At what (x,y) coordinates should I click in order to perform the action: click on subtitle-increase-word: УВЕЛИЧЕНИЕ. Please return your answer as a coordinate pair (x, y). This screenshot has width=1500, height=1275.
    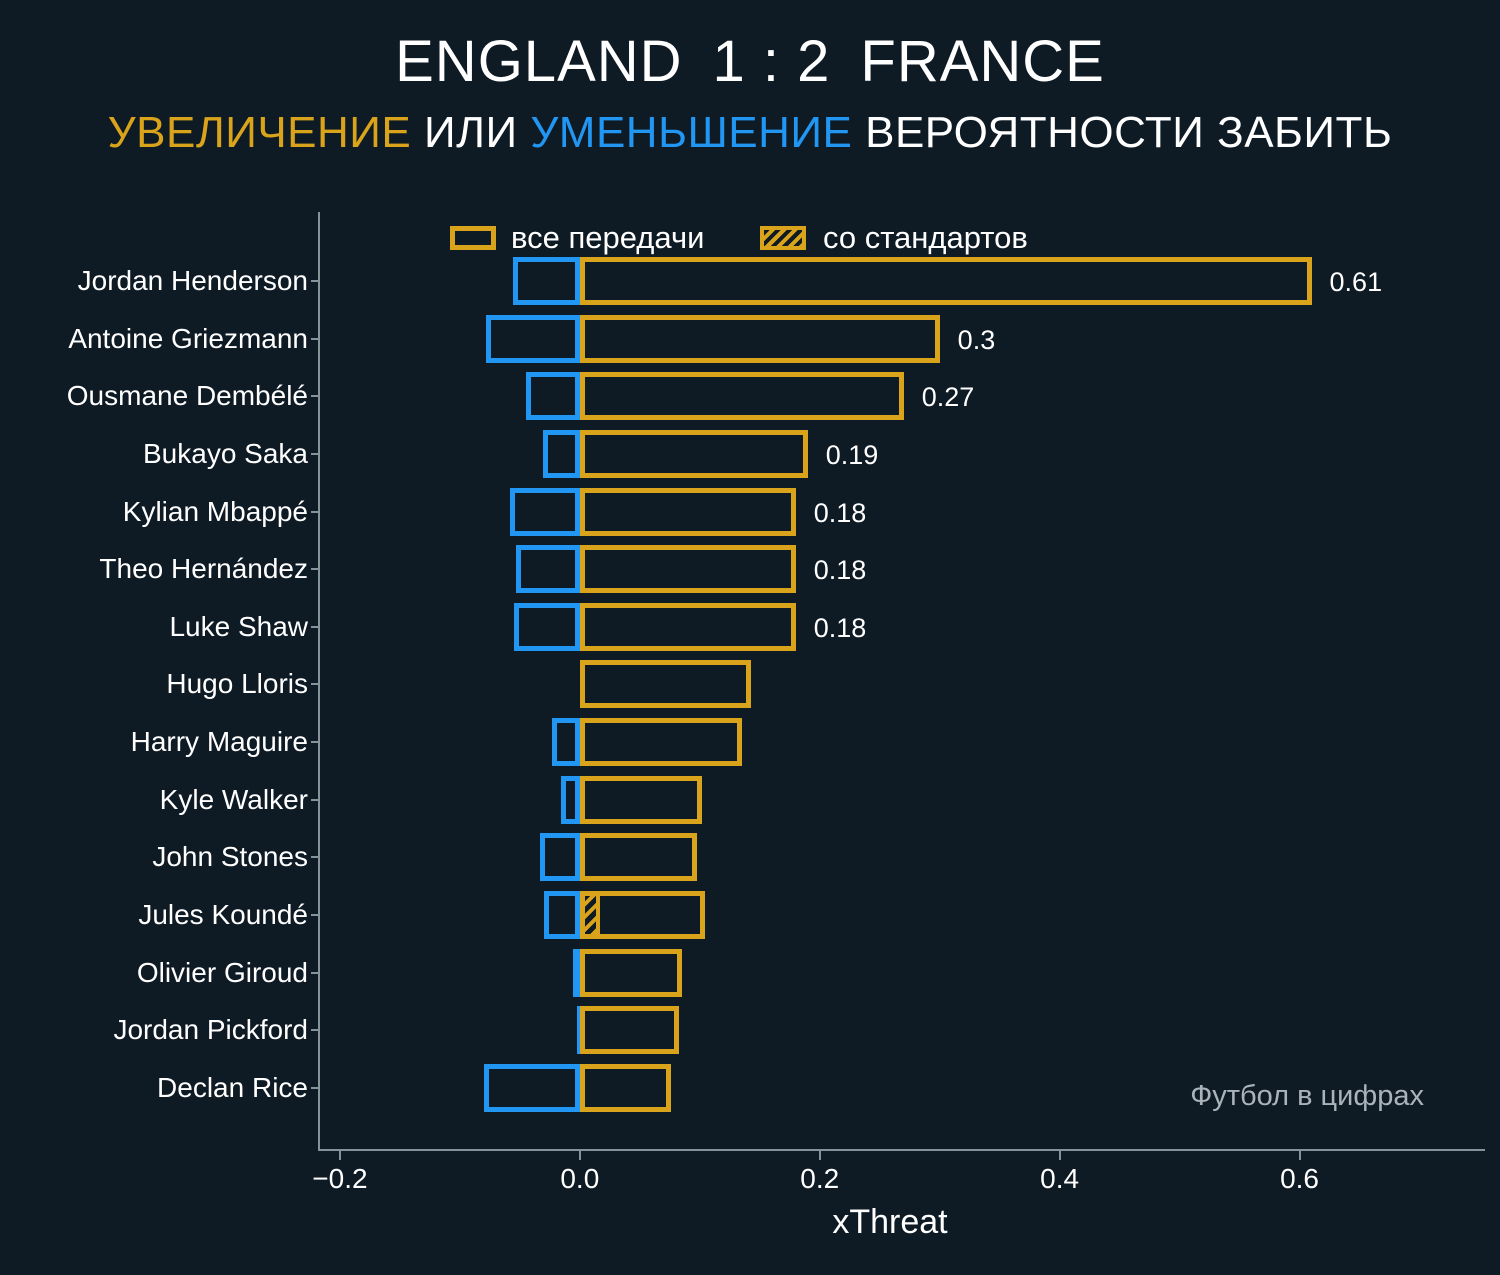
    Looking at the image, I should click on (259, 132).